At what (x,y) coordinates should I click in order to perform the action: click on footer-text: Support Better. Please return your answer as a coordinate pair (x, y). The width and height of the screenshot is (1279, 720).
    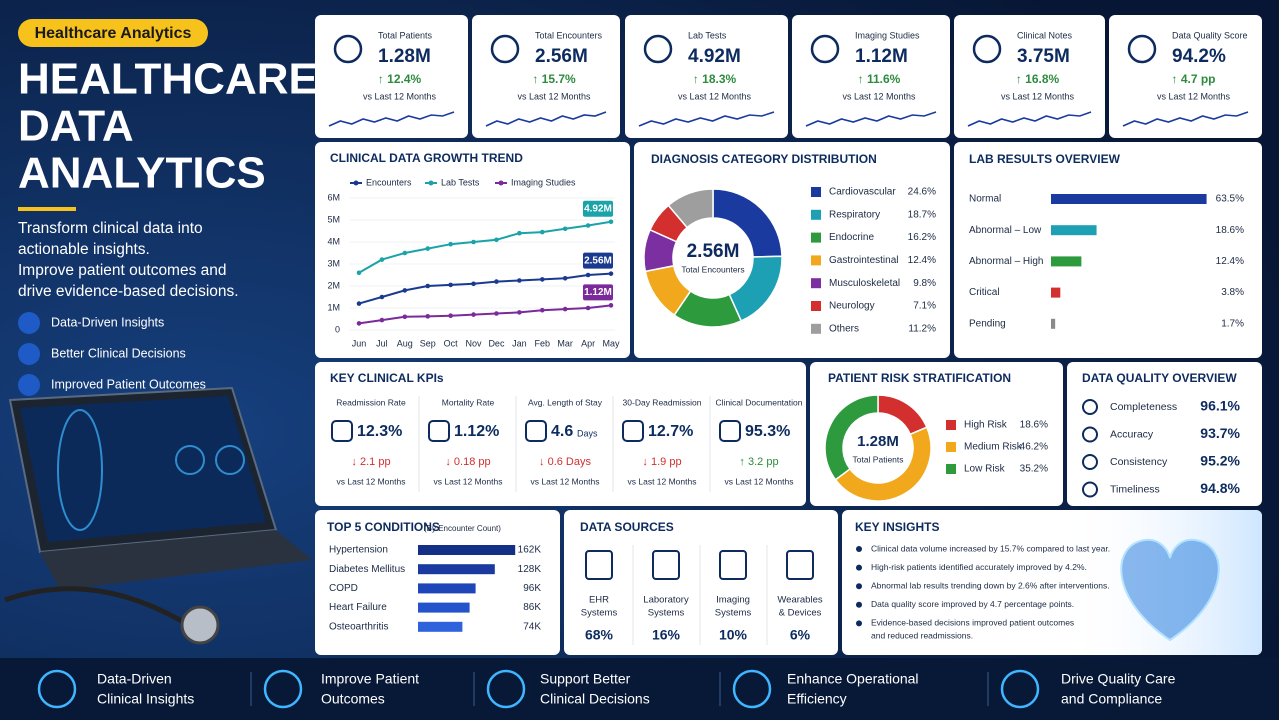
    Looking at the image, I should click on (585, 679).